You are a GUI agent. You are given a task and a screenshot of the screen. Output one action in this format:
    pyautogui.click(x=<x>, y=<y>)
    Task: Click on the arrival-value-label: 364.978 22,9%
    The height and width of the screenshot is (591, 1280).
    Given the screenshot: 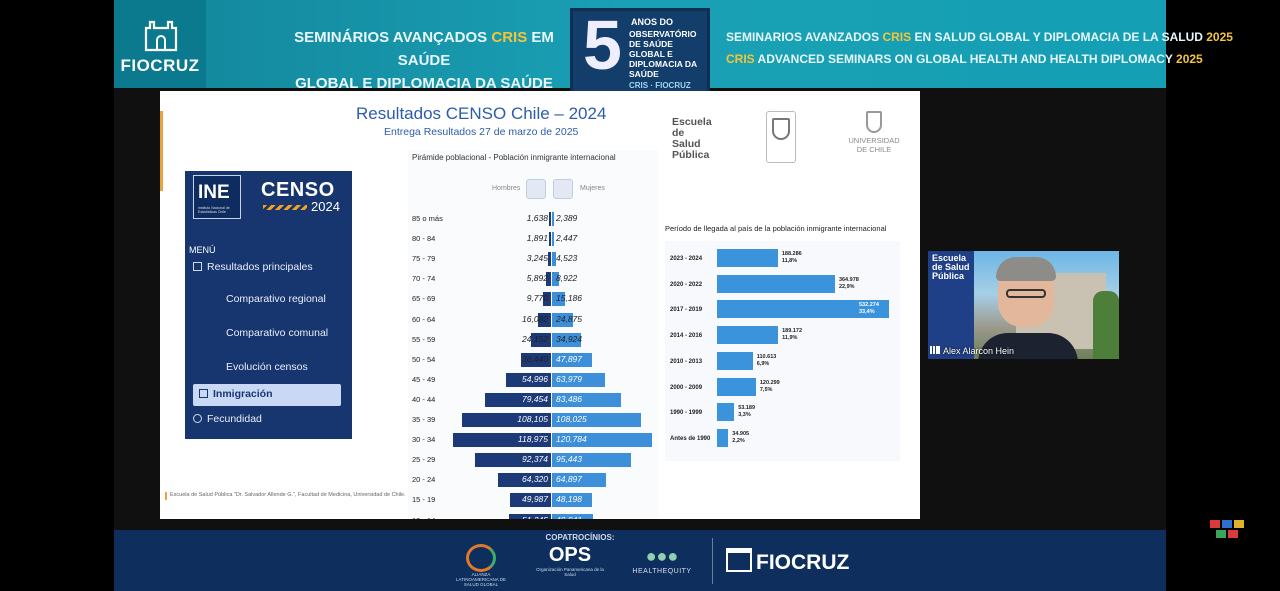 What is the action you would take?
    pyautogui.click(x=849, y=284)
    